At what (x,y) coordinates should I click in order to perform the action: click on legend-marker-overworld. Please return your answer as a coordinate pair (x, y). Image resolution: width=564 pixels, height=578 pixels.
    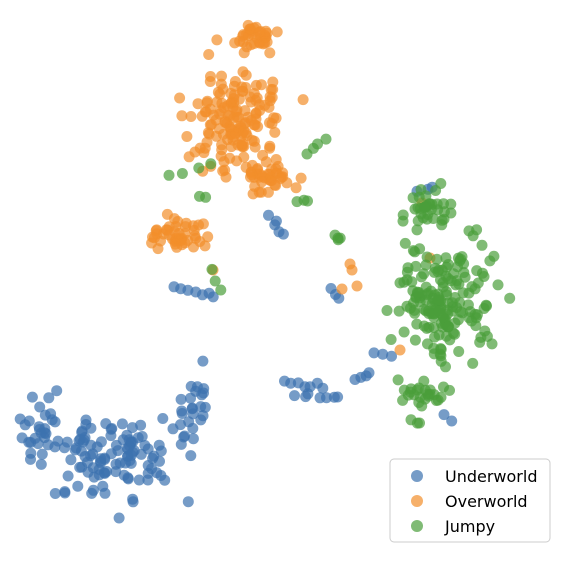
    Looking at the image, I should click on (417, 501).